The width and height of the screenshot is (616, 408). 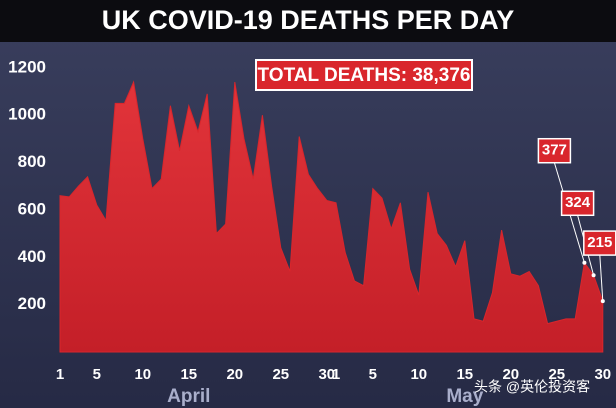 I want to click on value-label: 215, so click(x=599, y=242).